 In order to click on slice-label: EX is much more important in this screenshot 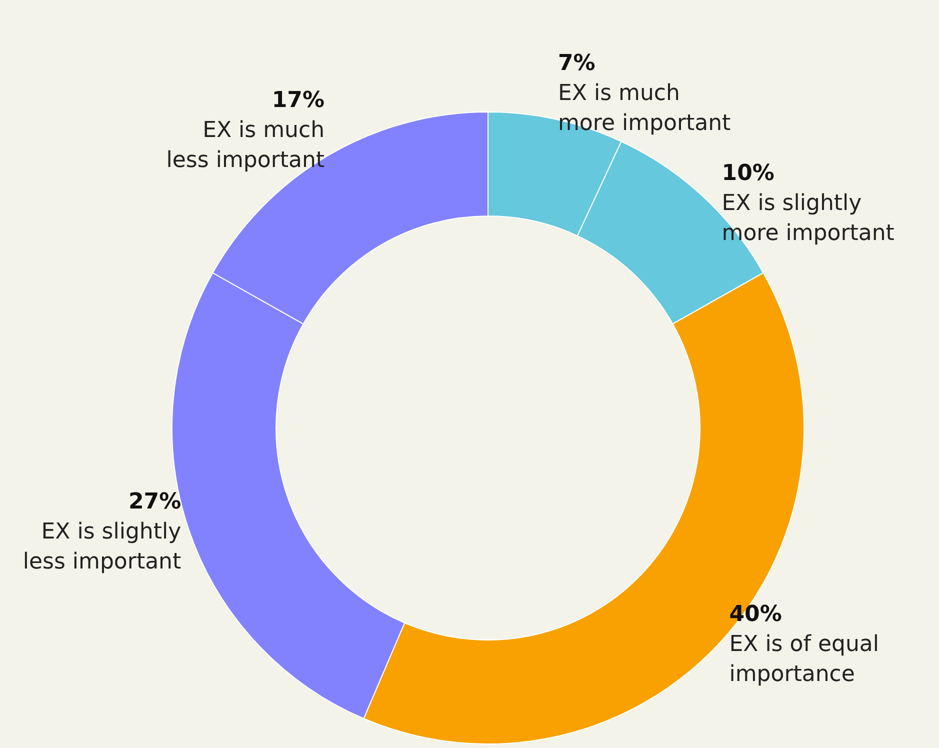, I will do `click(645, 108)`.